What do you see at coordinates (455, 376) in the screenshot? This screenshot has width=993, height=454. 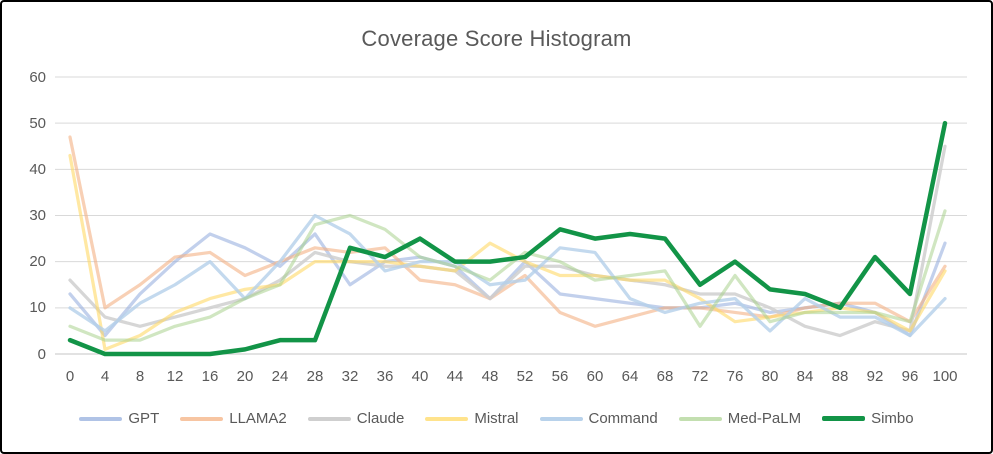 I see `x-tick-label: 44` at bounding box center [455, 376].